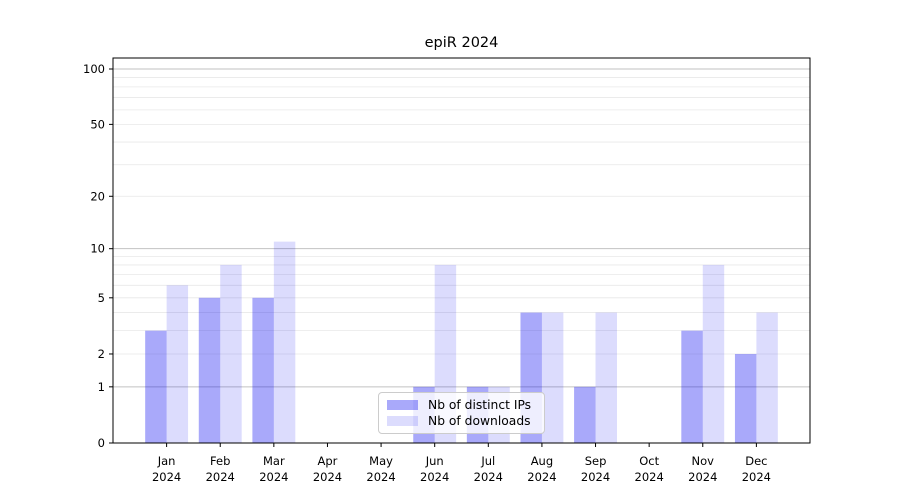  I want to click on x-tick-label-month: Oct, so click(649, 461).